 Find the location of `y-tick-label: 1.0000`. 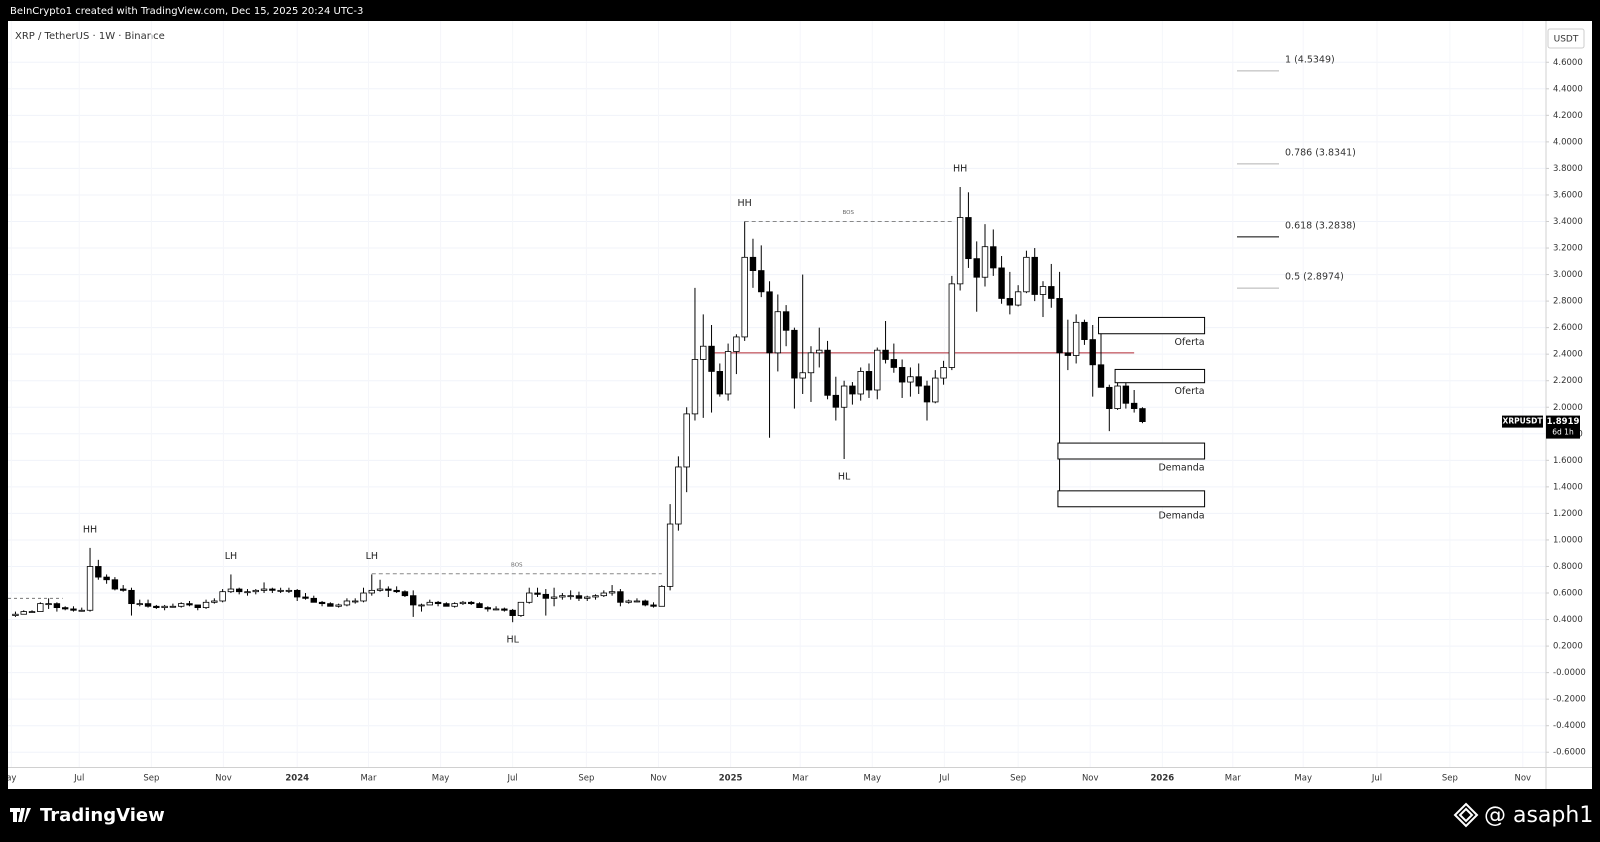

y-tick-label: 1.0000 is located at coordinates (1568, 540).